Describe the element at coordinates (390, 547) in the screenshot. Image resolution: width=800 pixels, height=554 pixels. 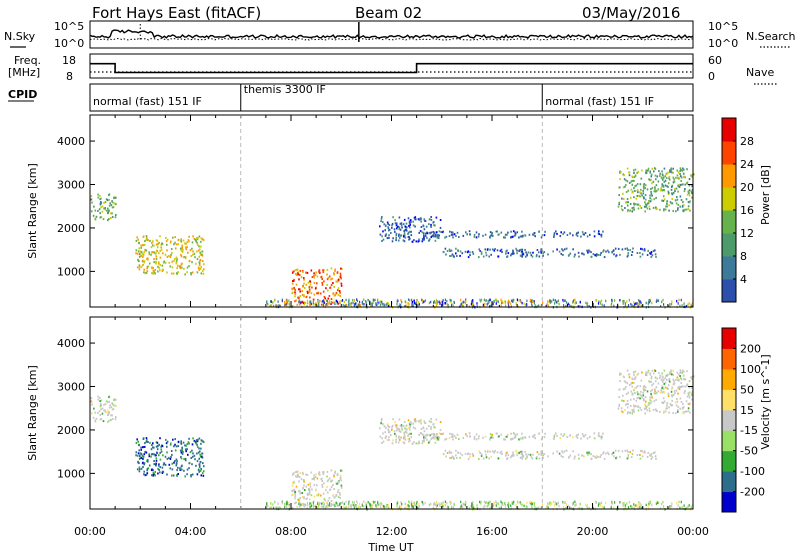
I see `x-axis-label: Time UT` at that location.